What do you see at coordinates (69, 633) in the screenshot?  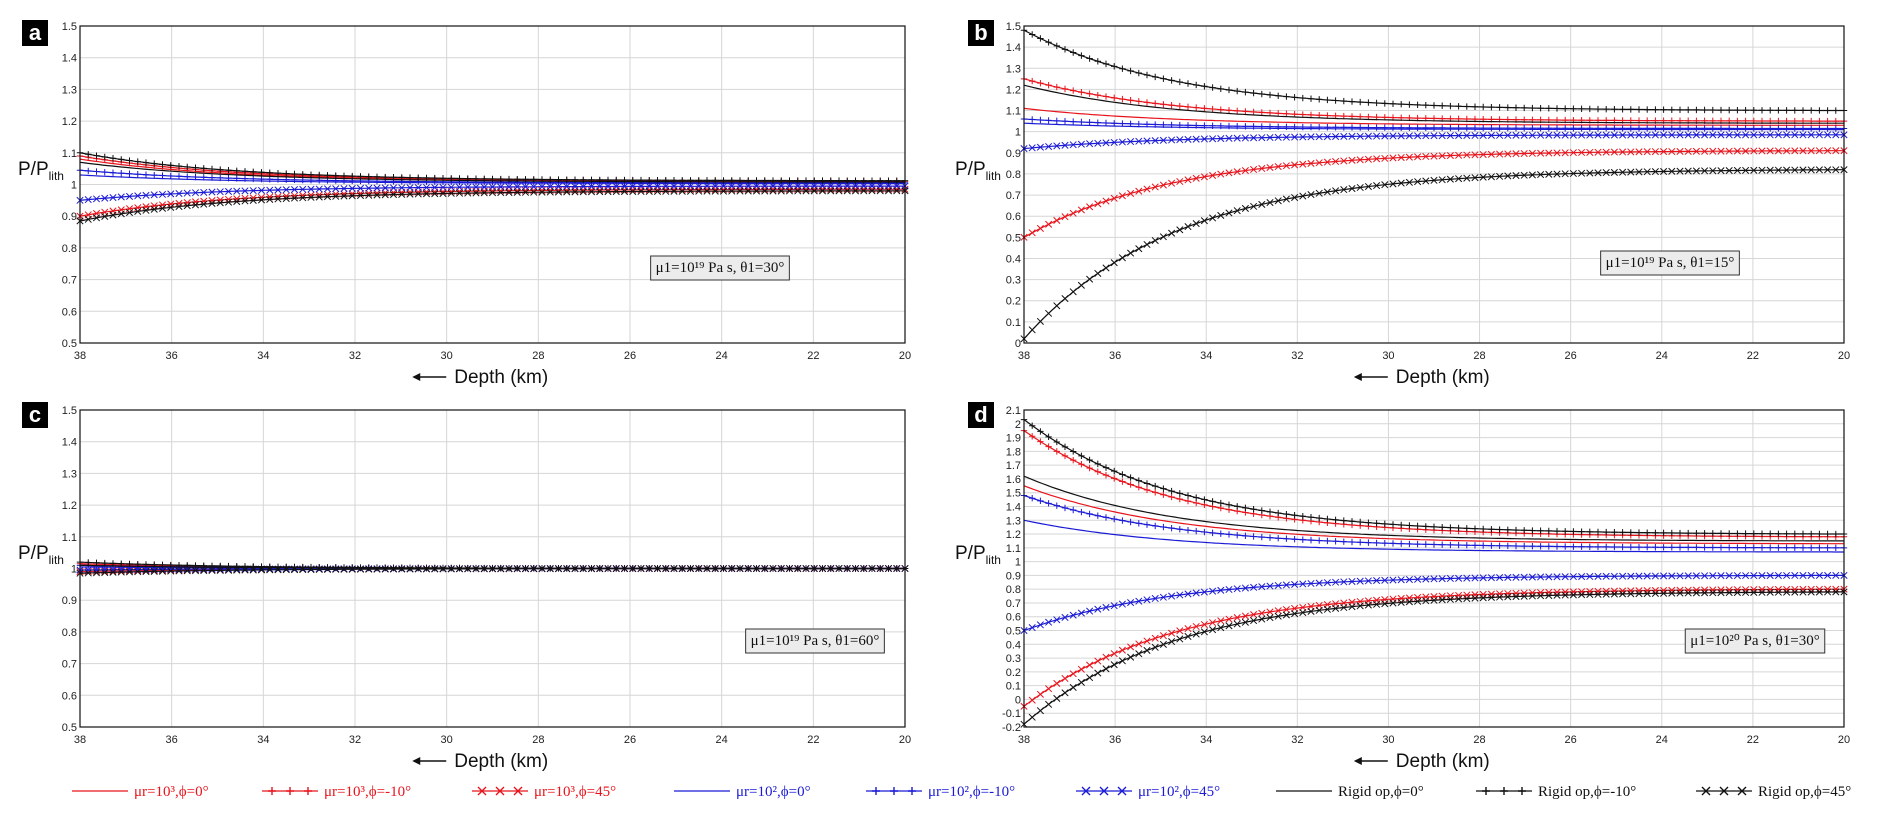 I see `y-tick-label: 0.8` at bounding box center [69, 633].